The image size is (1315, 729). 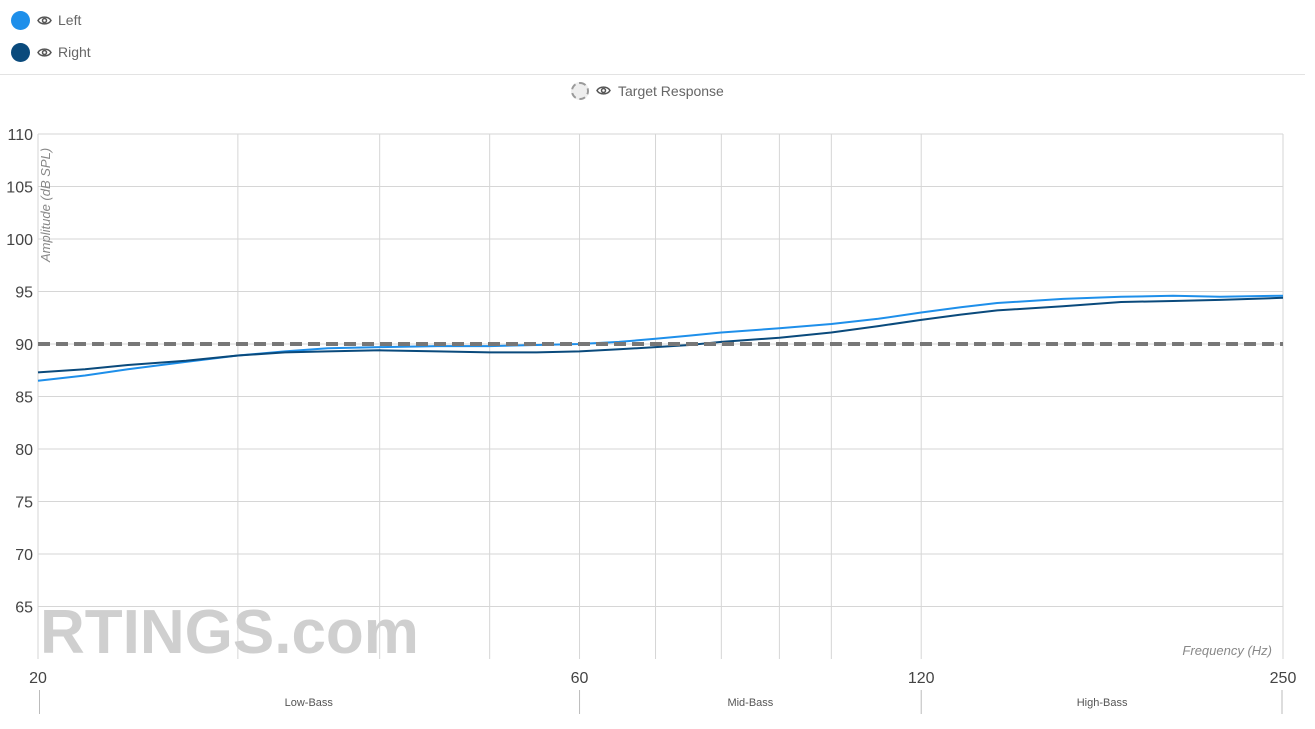 I want to click on band-label: Mid-Bass, so click(x=750, y=703).